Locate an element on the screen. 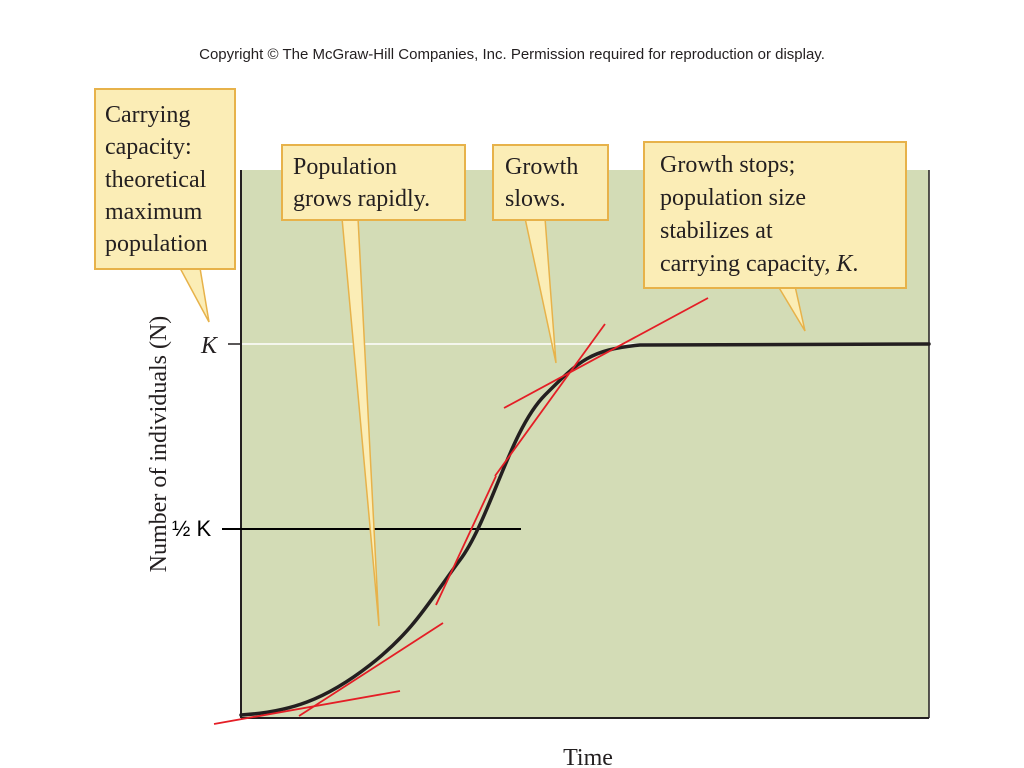 This screenshot has height=768, width=1024. callout-line: slows. is located at coordinates (535, 199).